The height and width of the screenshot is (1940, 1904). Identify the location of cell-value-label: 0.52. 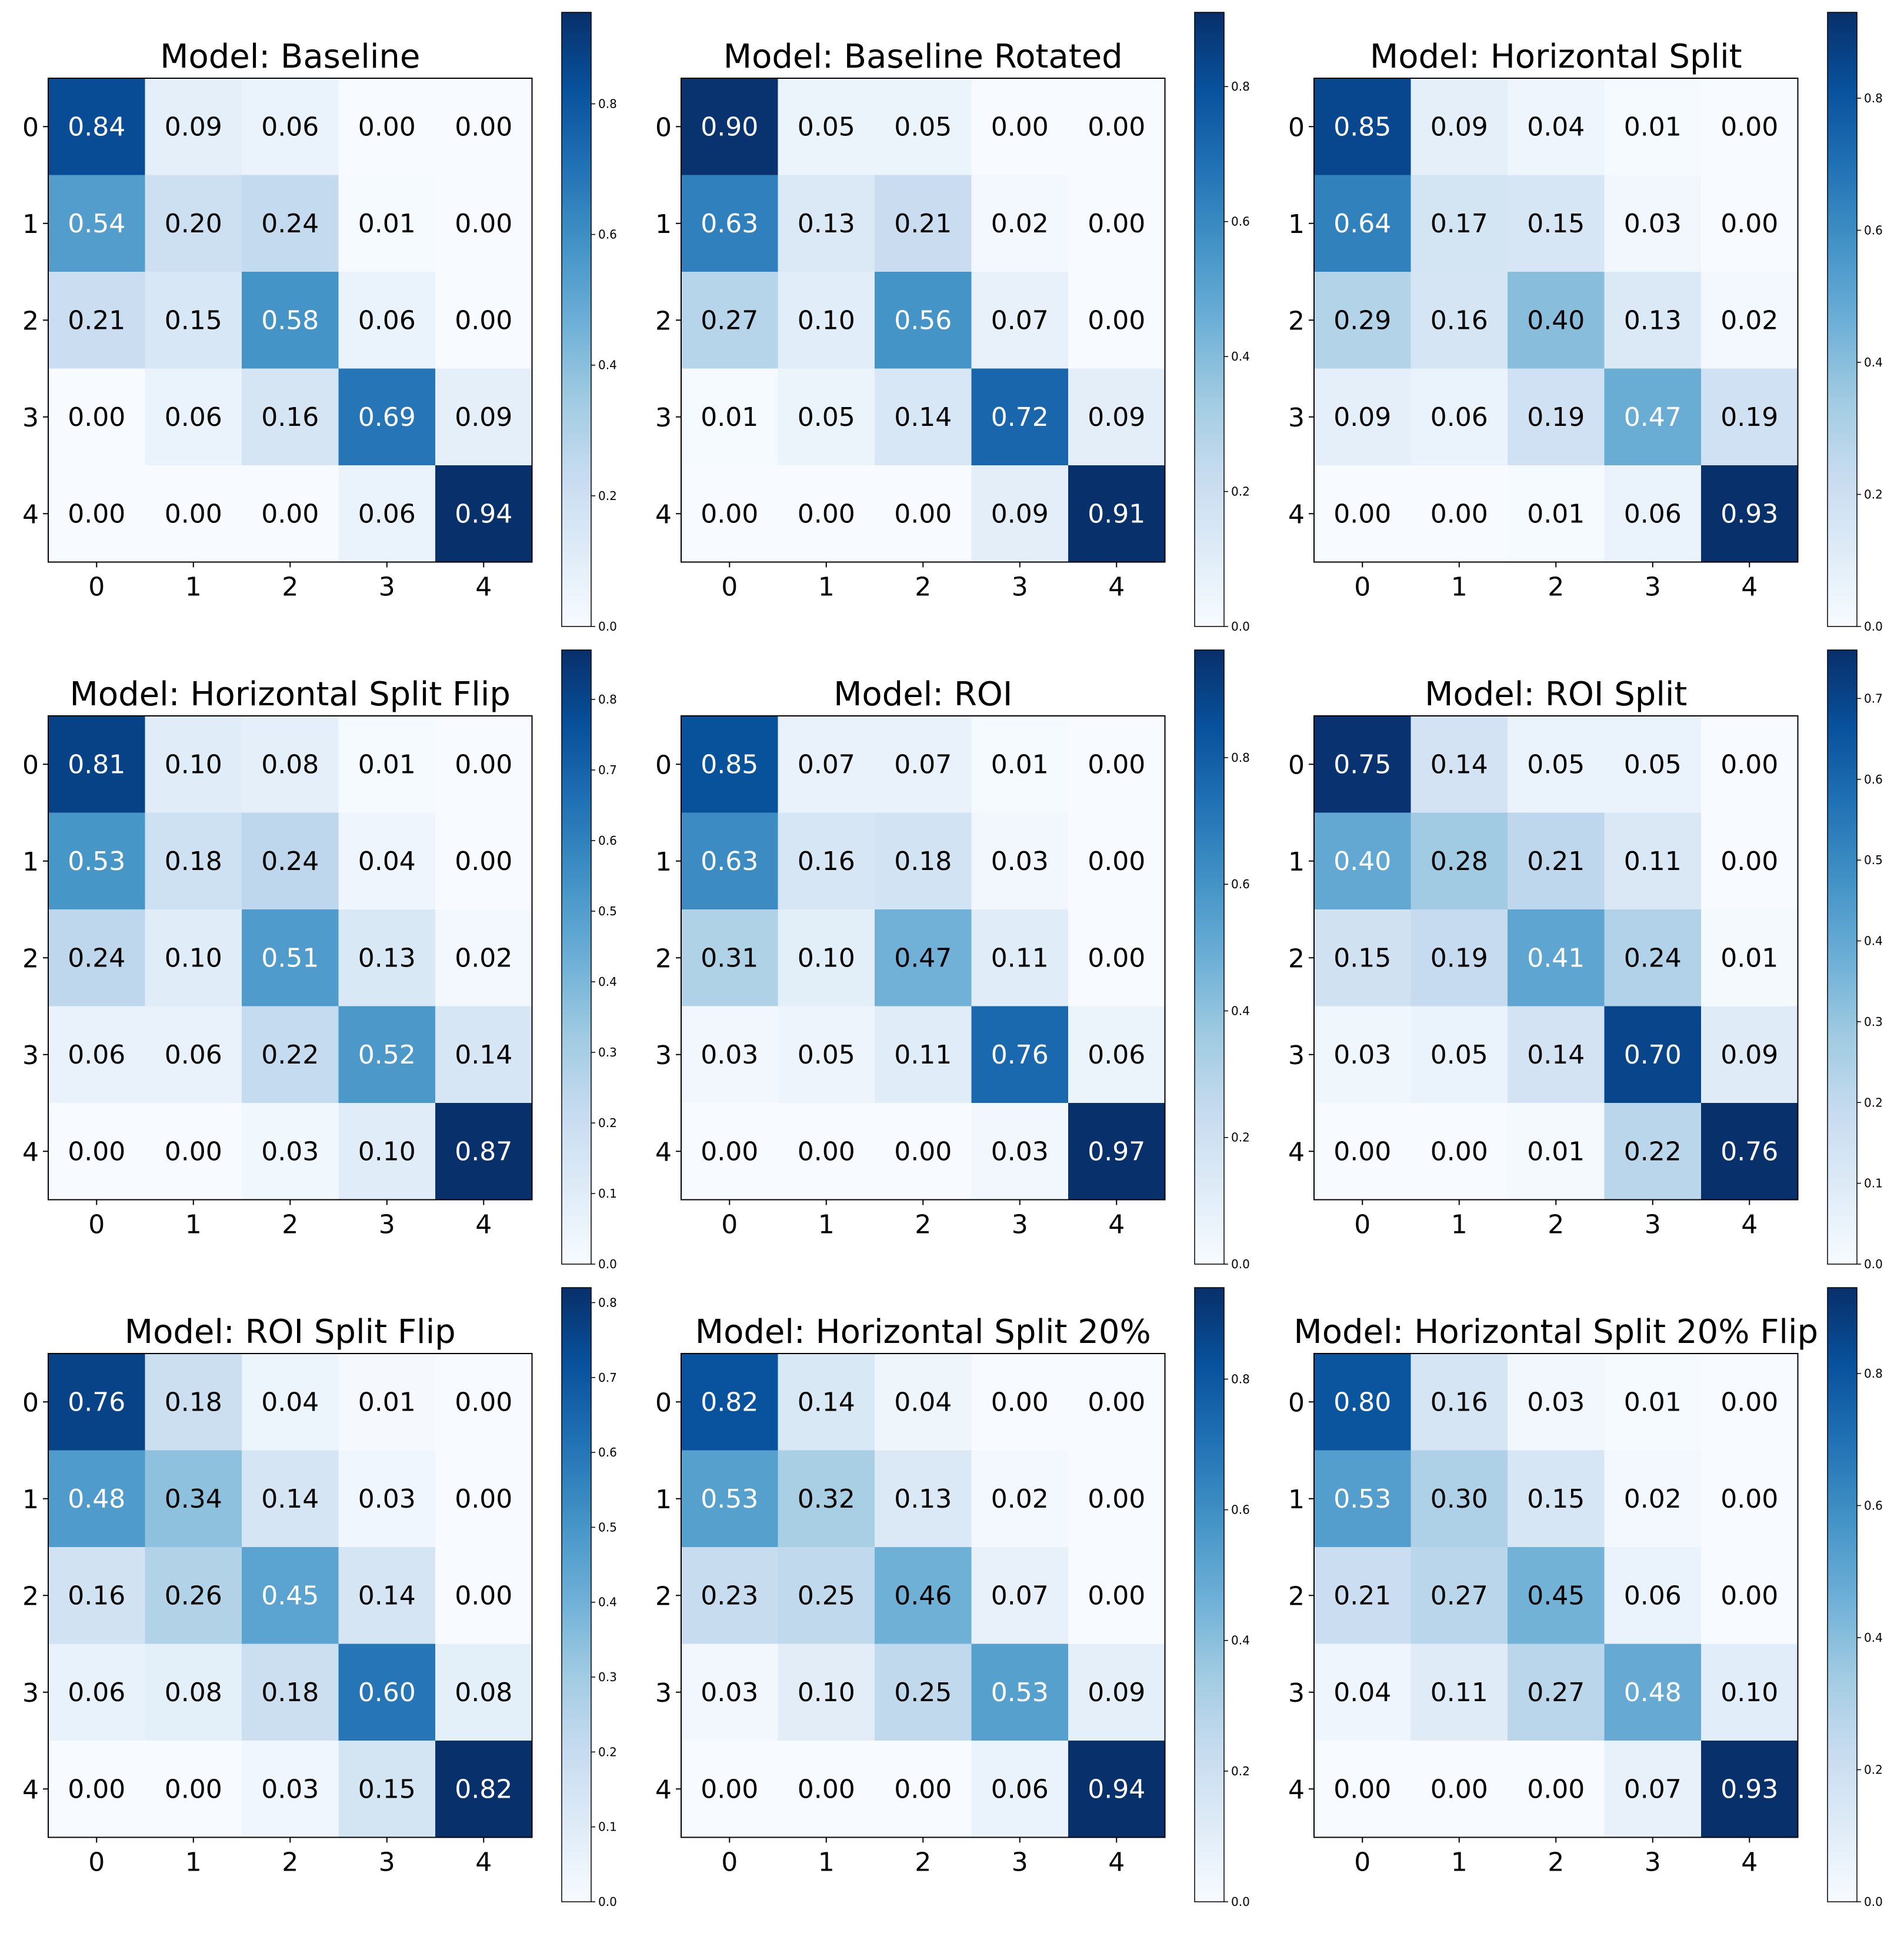
(387, 1055).